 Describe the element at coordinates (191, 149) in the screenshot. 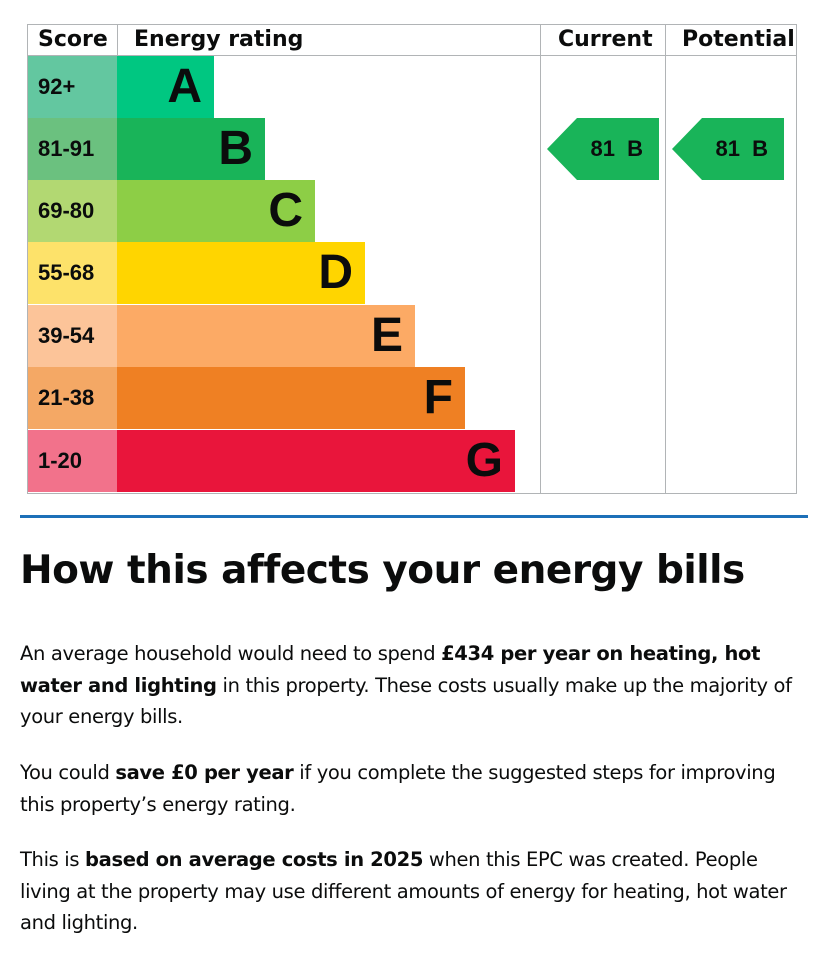

I see `rating-bar-b: B` at that location.